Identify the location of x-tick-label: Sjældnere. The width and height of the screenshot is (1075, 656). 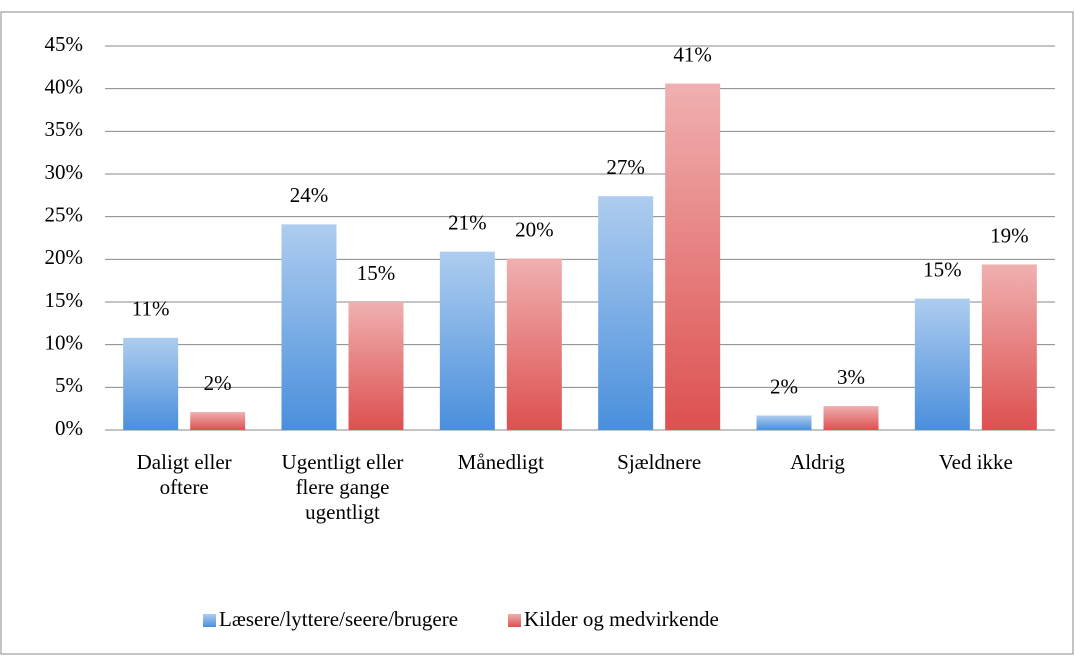
(659, 462).